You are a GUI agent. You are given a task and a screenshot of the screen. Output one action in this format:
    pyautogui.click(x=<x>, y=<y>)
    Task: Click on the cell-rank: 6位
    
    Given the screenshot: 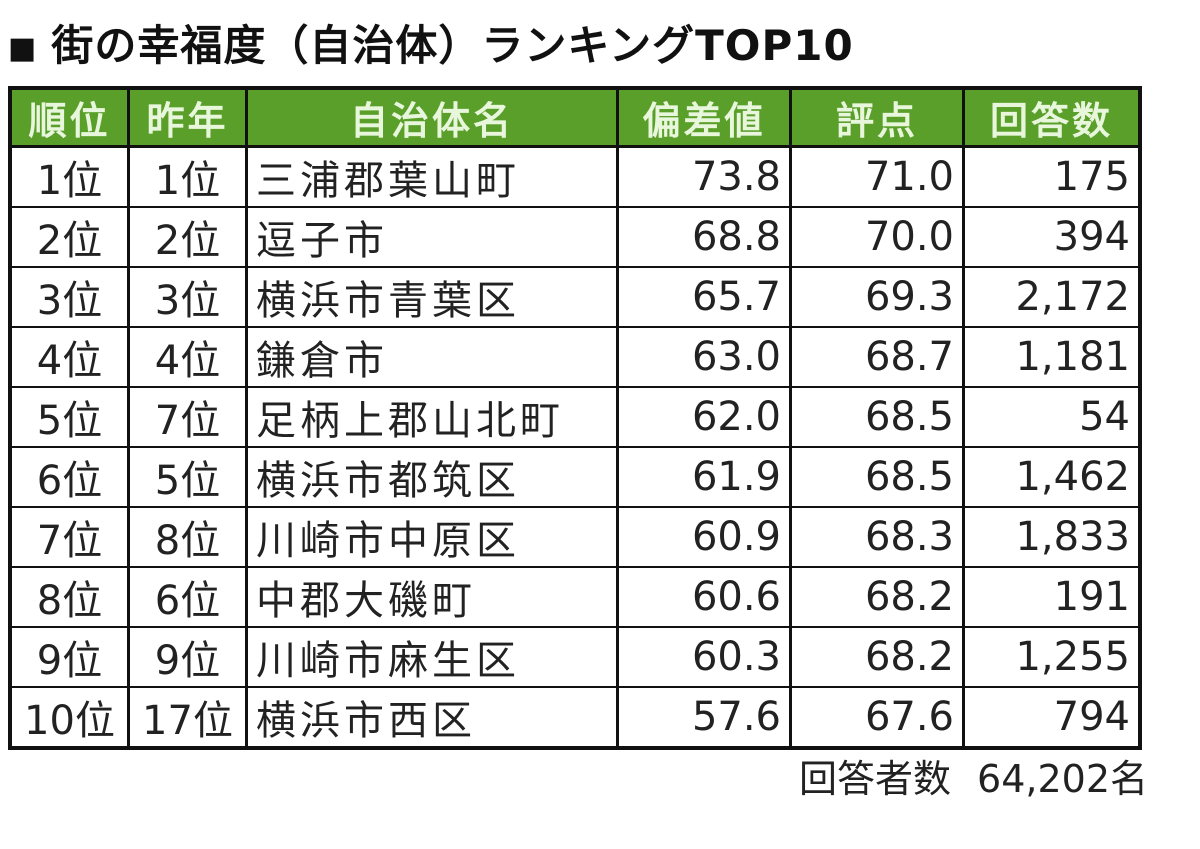 What is the action you would take?
    pyautogui.click(x=68, y=477)
    